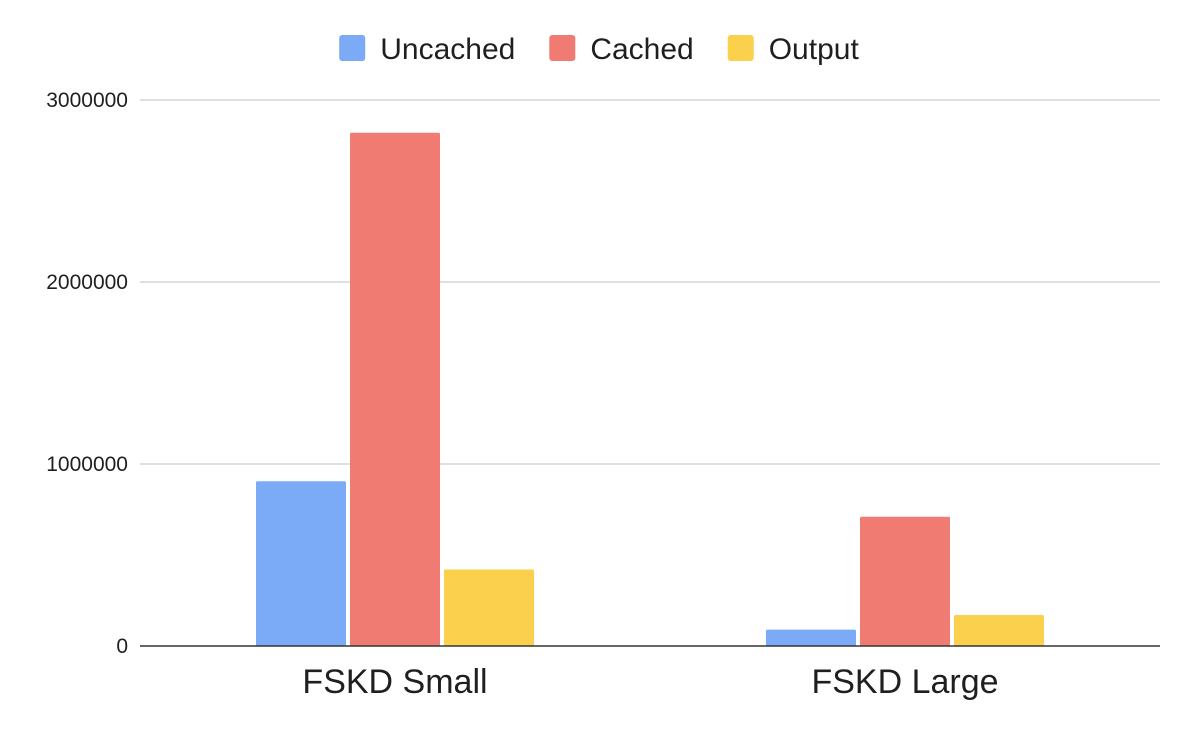  I want to click on bar-cached-fskd-large, so click(905, 581).